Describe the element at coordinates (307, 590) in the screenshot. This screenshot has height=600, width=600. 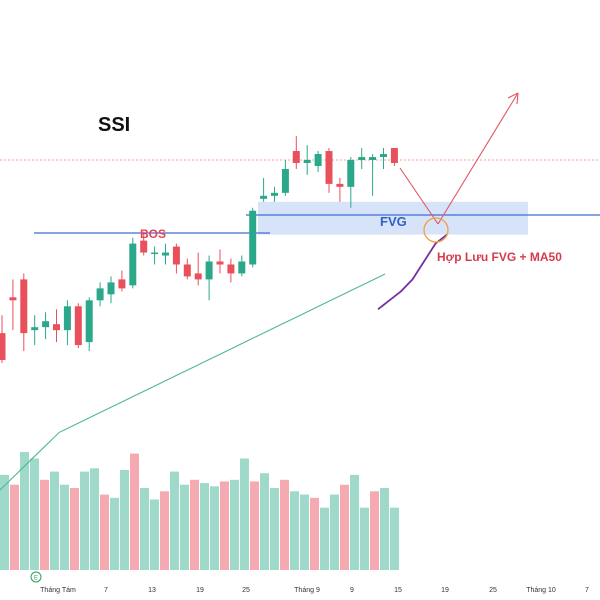
I see `x-tick-label: Tháng 9` at that location.